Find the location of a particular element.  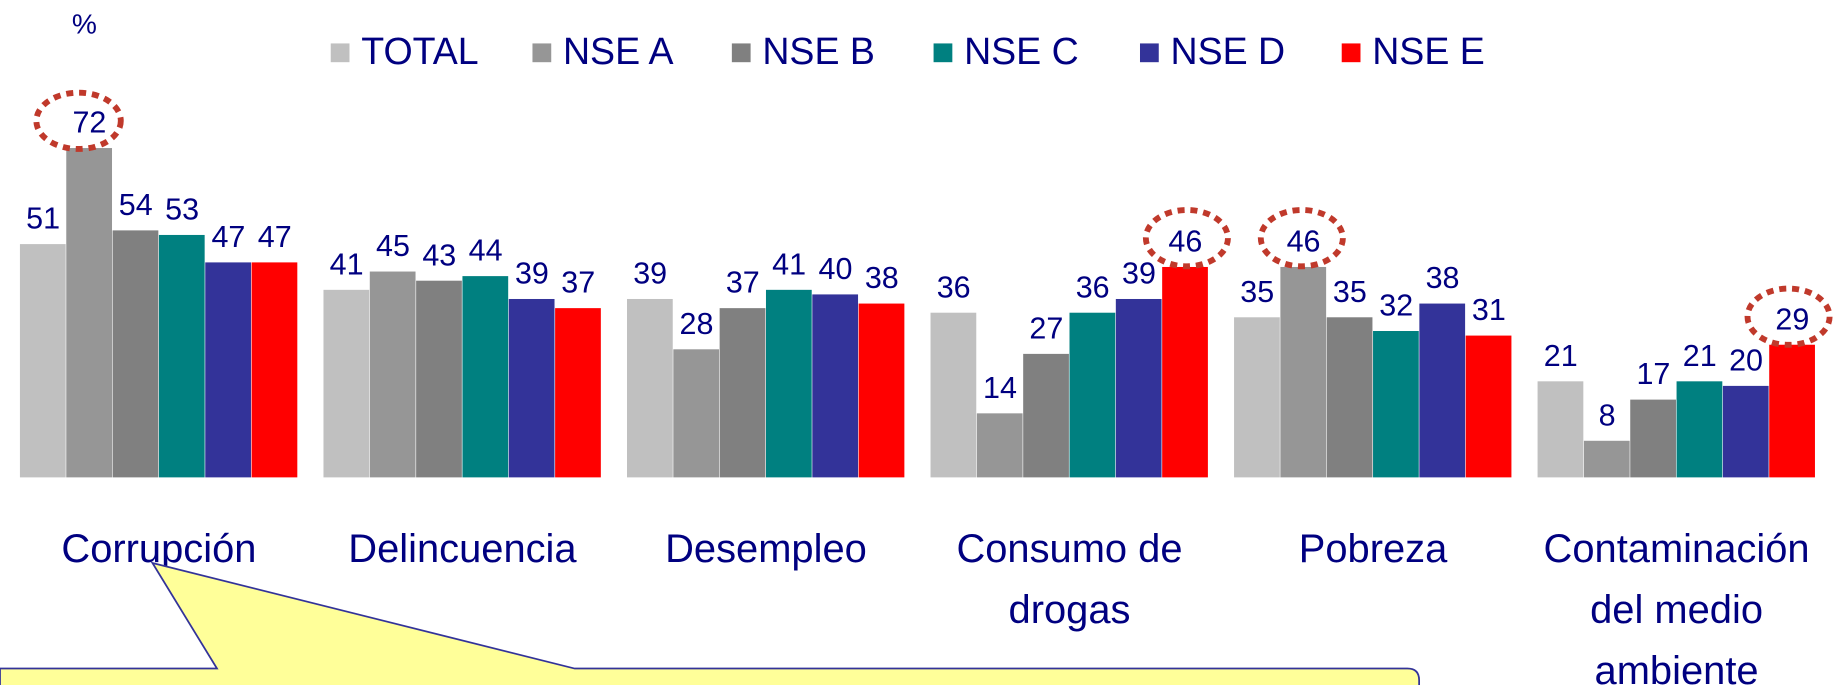

x-tick-label: Contaminación del medio ambiente is located at coordinates (1676, 605).